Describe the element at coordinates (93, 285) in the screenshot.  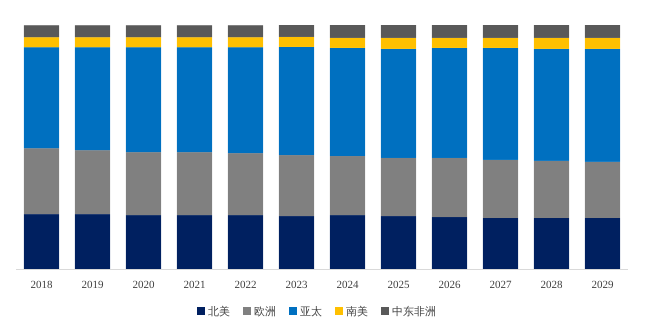
I see `x-tick-label: 2019` at that location.